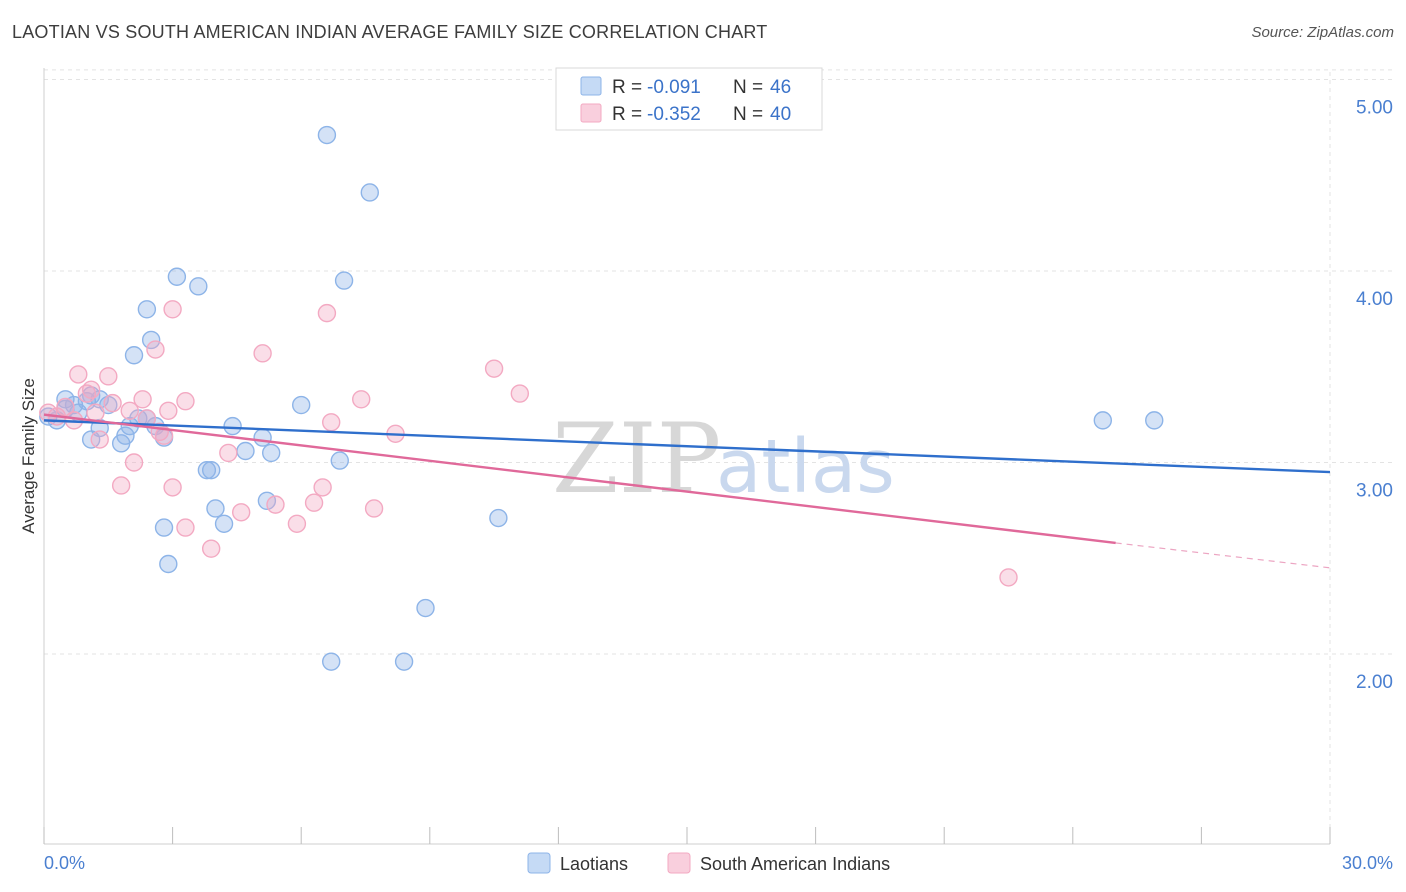 This screenshot has height=892, width=1406. What do you see at coordinates (594, 864) in the screenshot?
I see `bottom-legend-laotians: Laotians` at bounding box center [594, 864].